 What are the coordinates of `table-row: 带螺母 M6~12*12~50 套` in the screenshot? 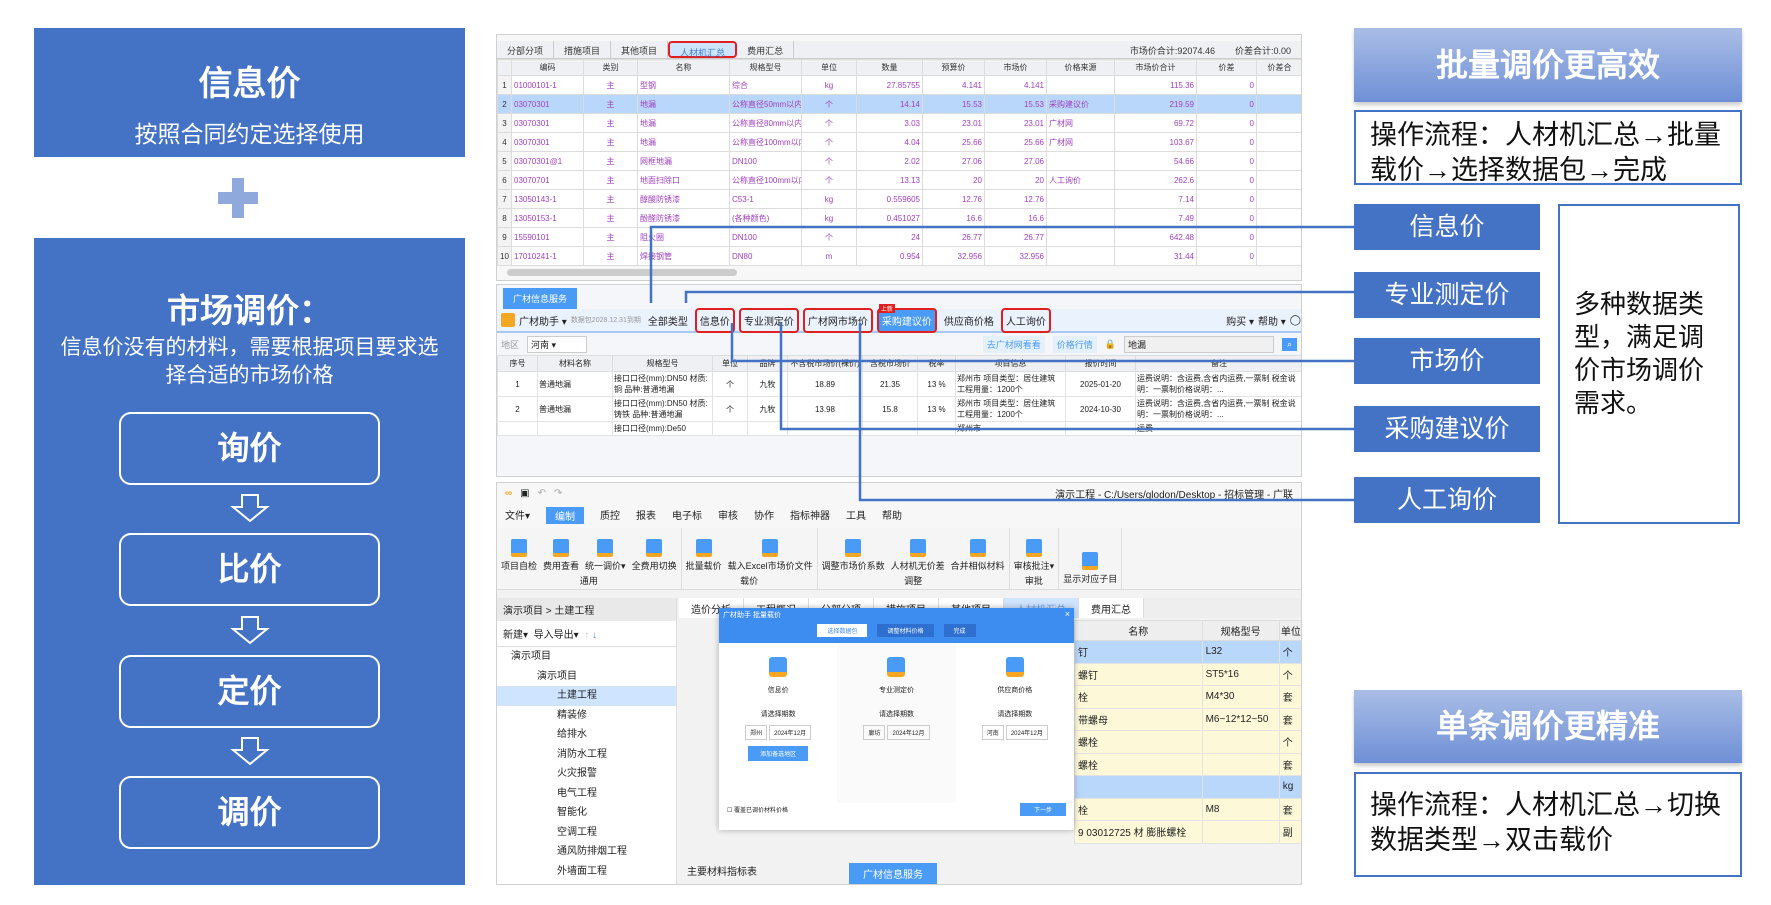 It's located at (1187, 719).